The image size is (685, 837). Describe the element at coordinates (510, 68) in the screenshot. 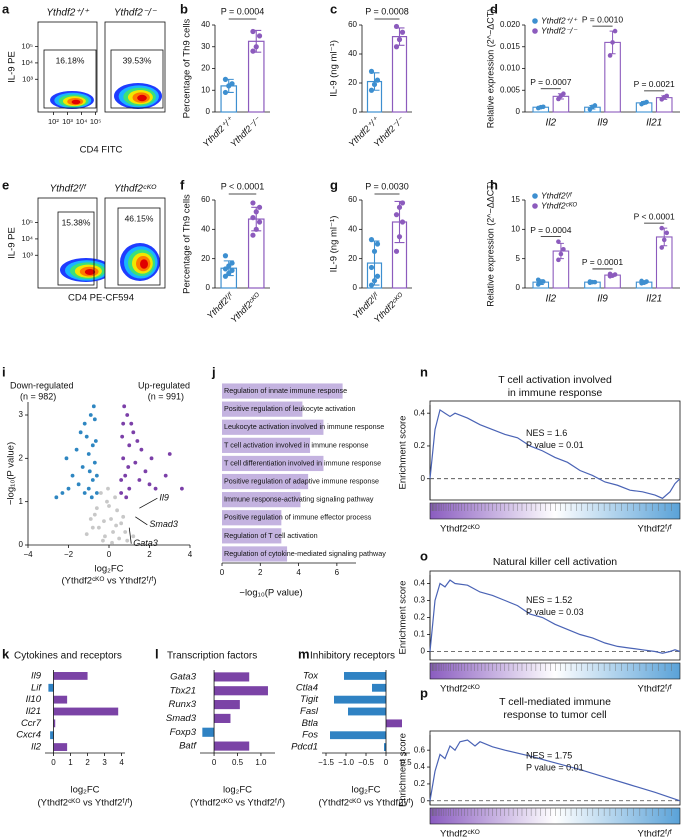

I see `y-tick-label: 0.010` at that location.